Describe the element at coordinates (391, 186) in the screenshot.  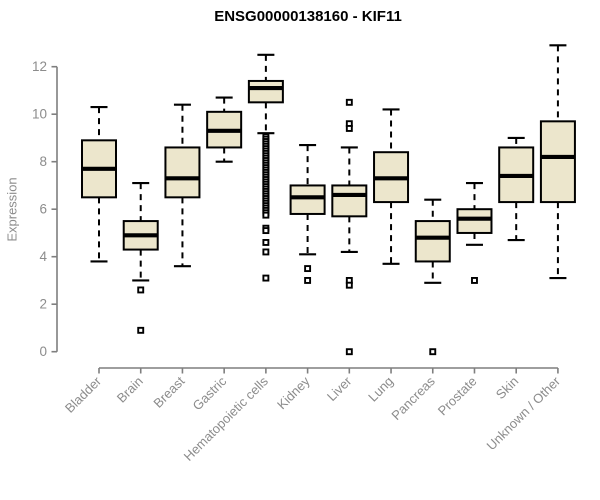
I see `box-lung` at that location.